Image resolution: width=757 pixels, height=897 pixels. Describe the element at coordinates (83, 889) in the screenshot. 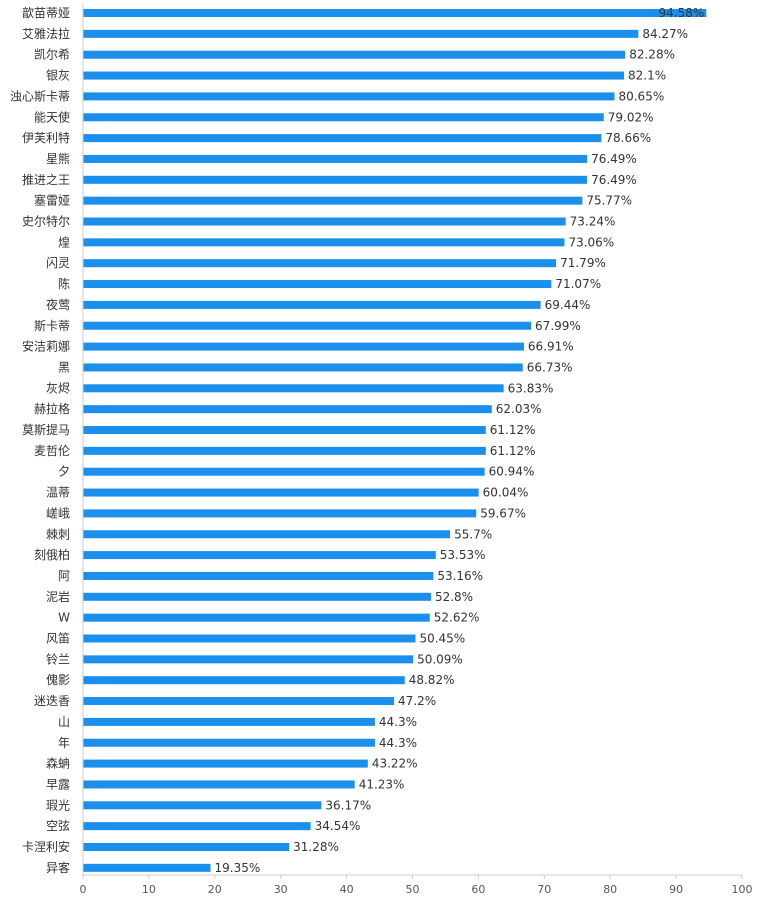

I see `x-tick-label: 0` at that location.